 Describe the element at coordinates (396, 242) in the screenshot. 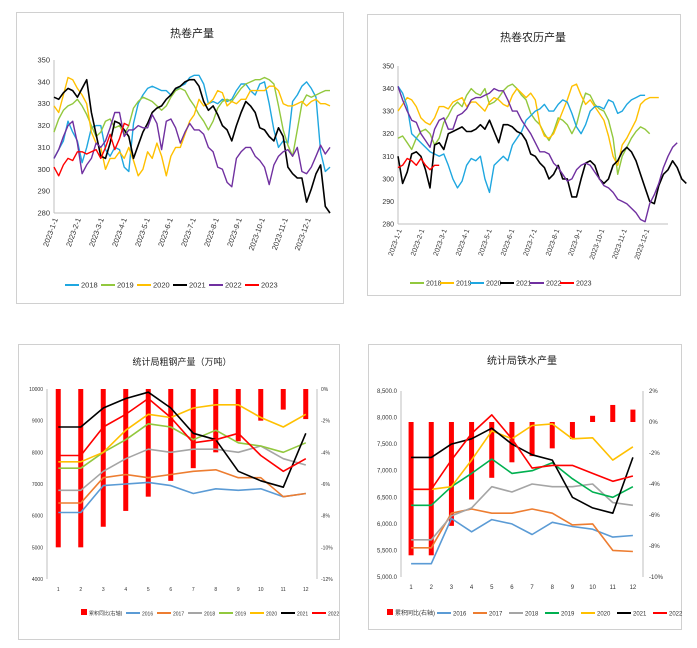

I see `x-tick-label: 2023-1-1` at that location.